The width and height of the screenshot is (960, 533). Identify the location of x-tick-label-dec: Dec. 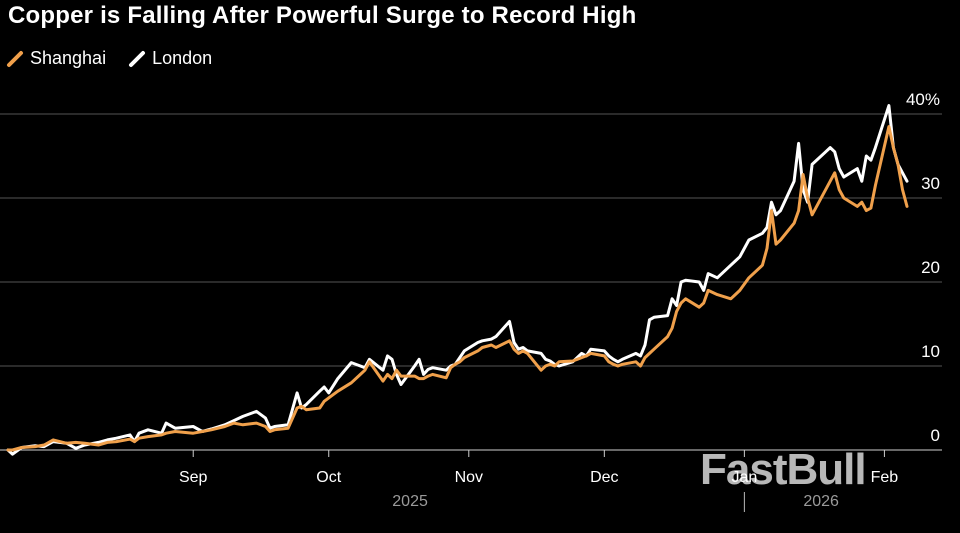
(604, 477).